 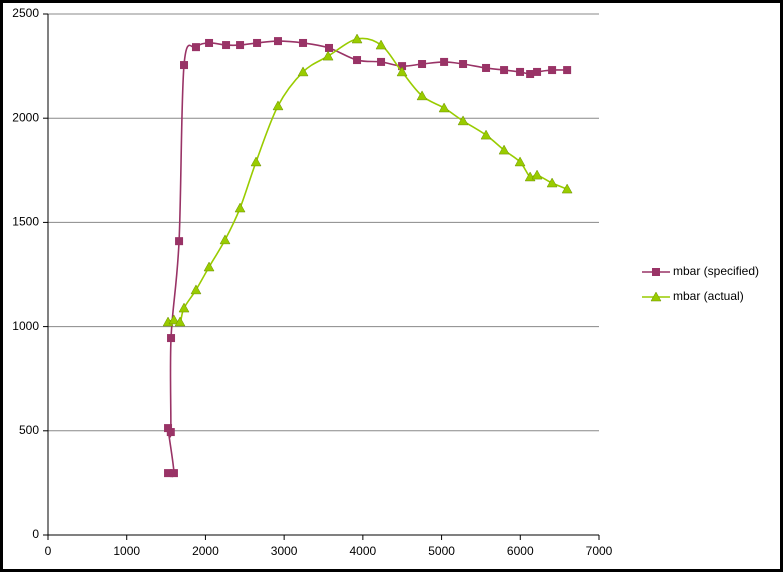 What do you see at coordinates (25, 13) in the screenshot?
I see `y-tick-label: 2500` at bounding box center [25, 13].